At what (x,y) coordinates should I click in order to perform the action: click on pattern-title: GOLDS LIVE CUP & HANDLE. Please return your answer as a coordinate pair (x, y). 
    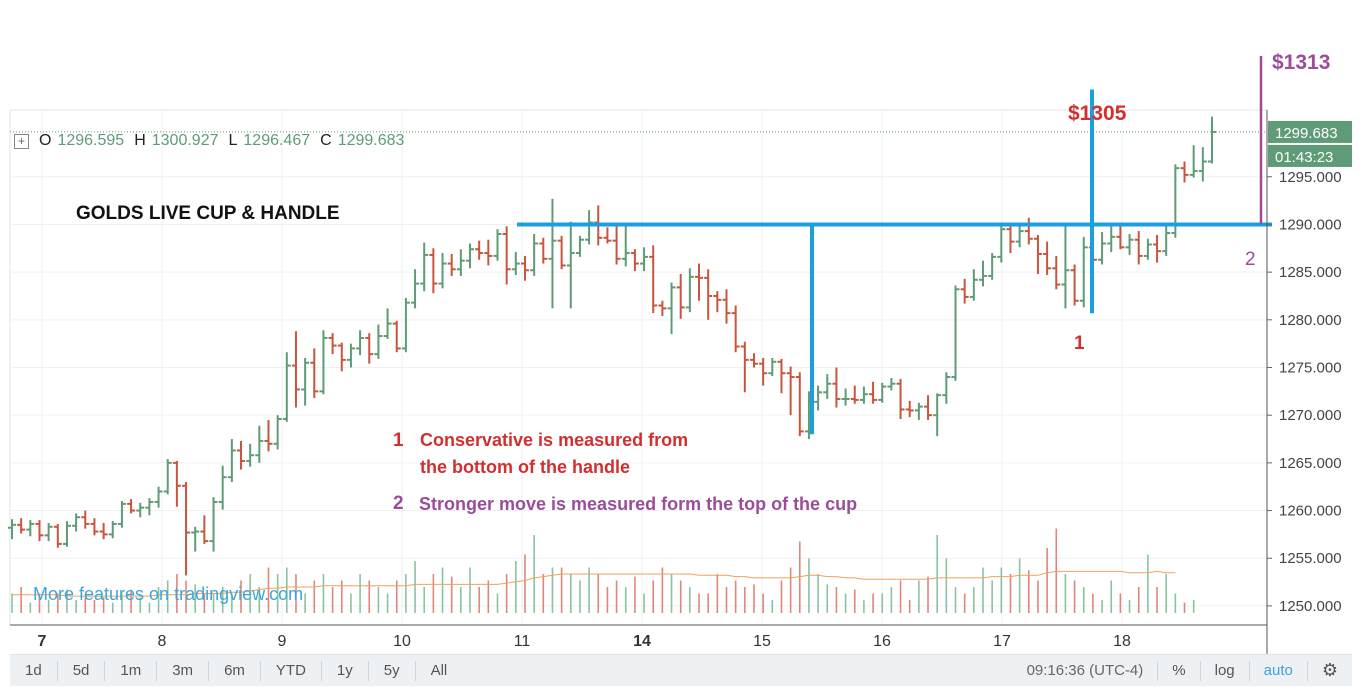
    Looking at the image, I should click on (208, 213).